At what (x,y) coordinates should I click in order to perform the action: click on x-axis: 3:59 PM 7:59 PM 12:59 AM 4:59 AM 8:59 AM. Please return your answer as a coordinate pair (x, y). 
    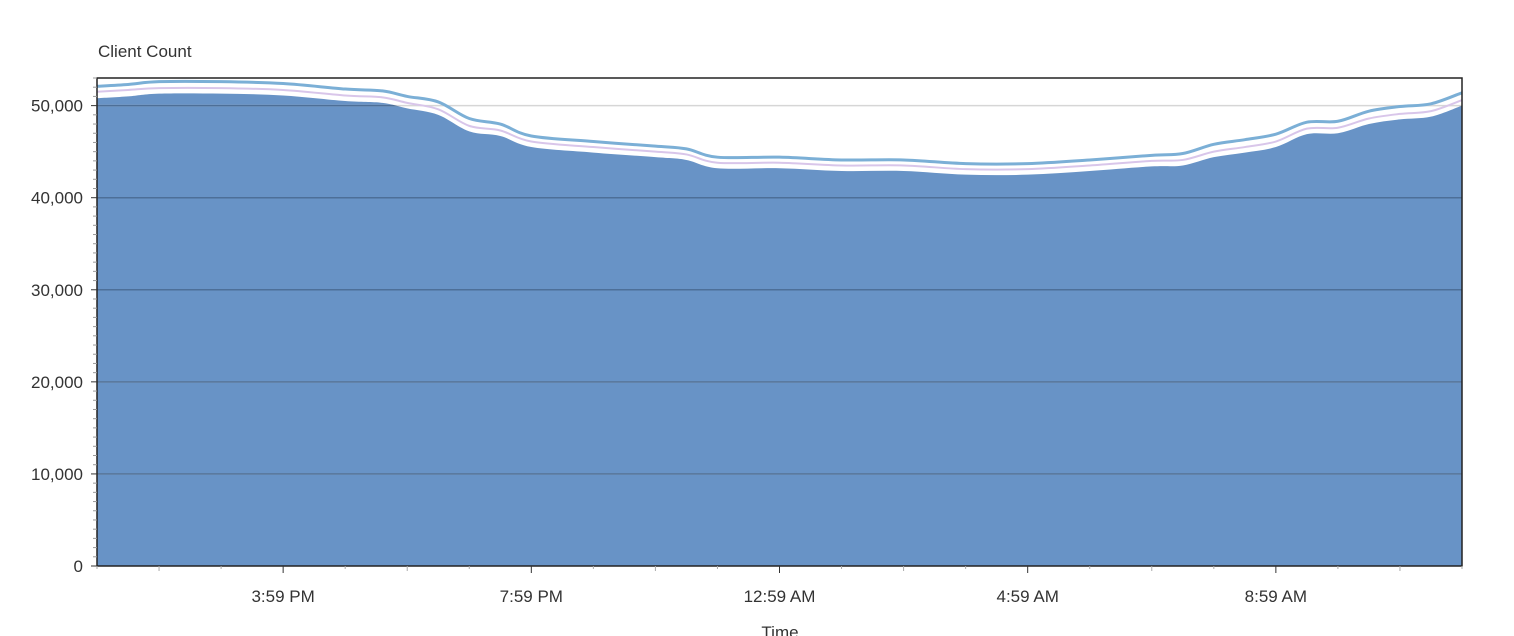
    Looking at the image, I should click on (779, 586).